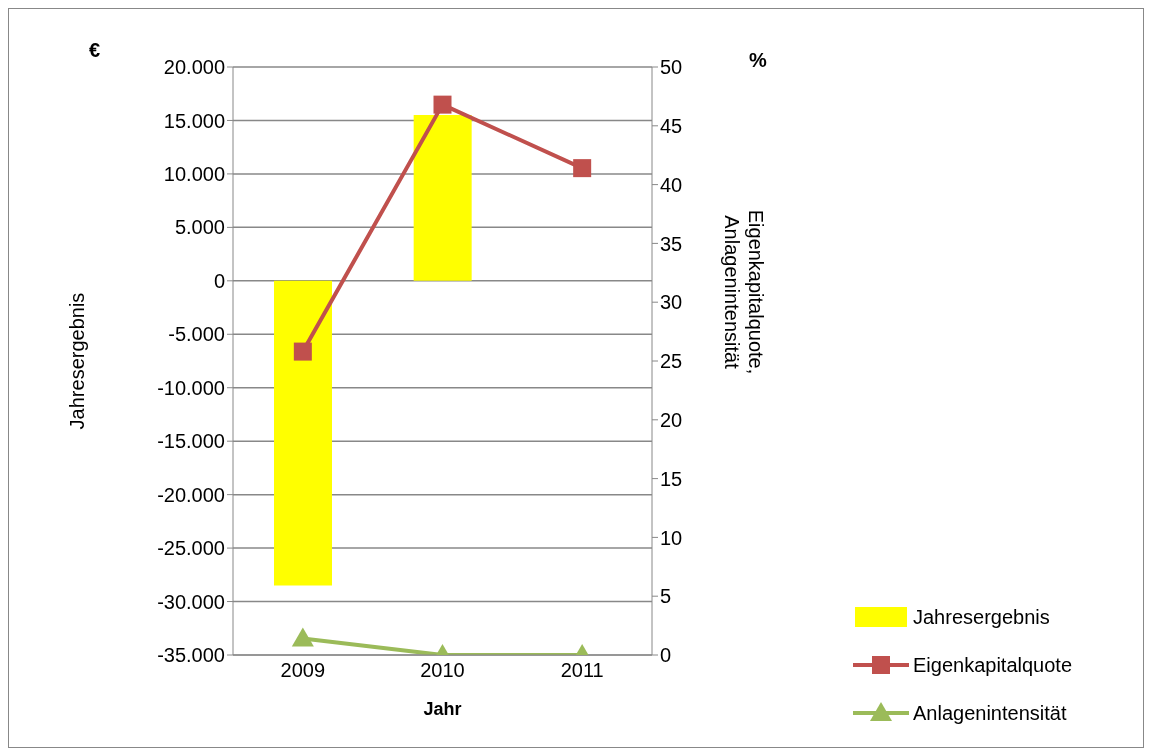 This screenshot has height=756, width=1152. What do you see at coordinates (671, 243) in the screenshot?
I see `y2-tick-label: 35` at bounding box center [671, 243].